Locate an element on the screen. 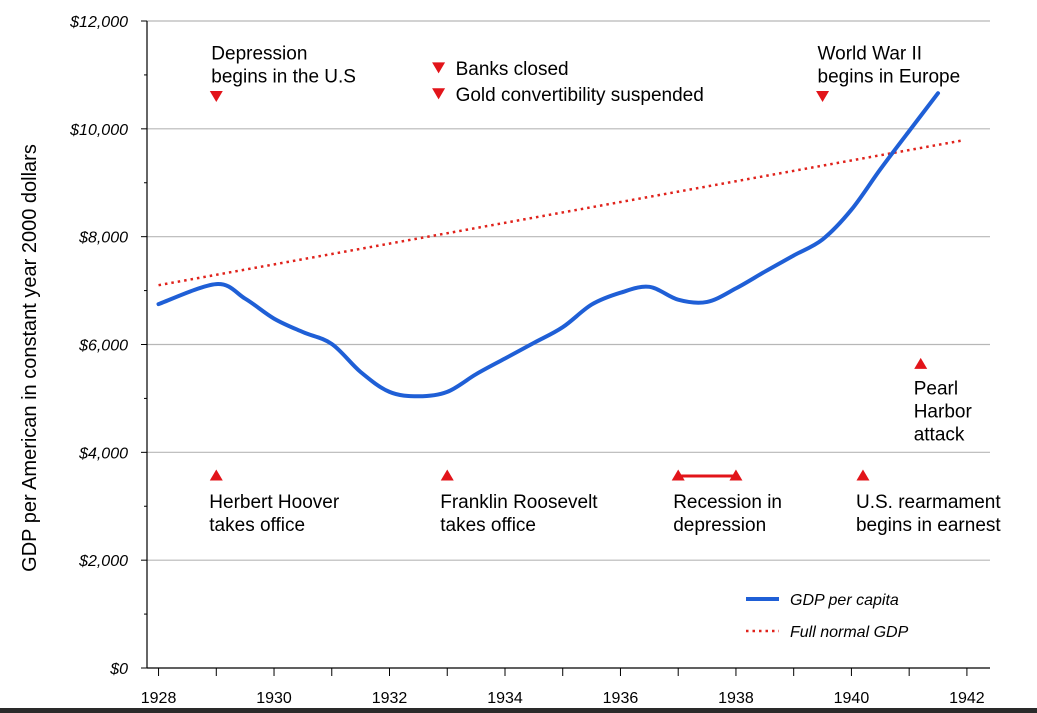 Image resolution: width=1037 pixels, height=713 pixels. y-tick-label: $4,000 is located at coordinates (103, 453).